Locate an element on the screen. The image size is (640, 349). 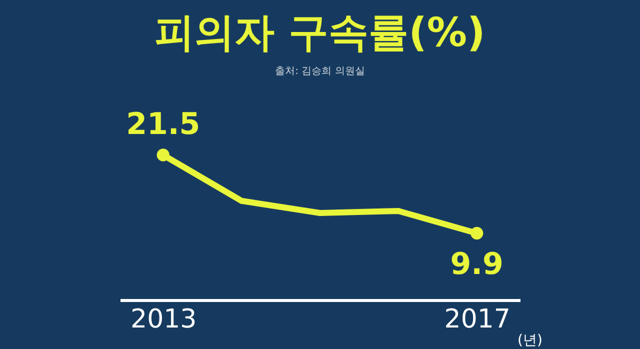
data-label: 21.5 is located at coordinates (163, 124).